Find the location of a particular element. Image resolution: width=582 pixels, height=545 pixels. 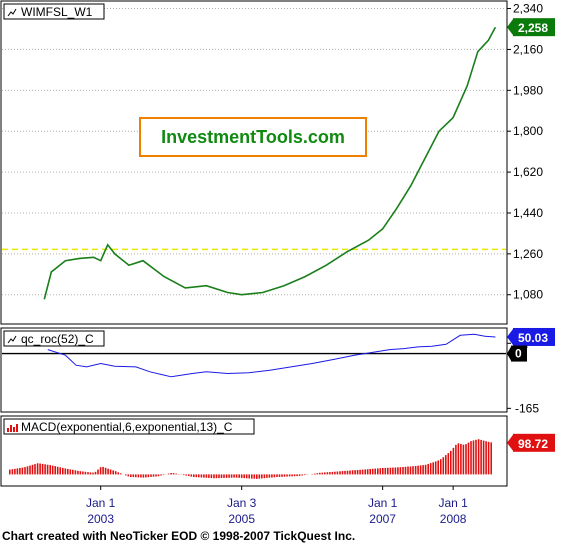

price-last-value-box is located at coordinates (534, 27).